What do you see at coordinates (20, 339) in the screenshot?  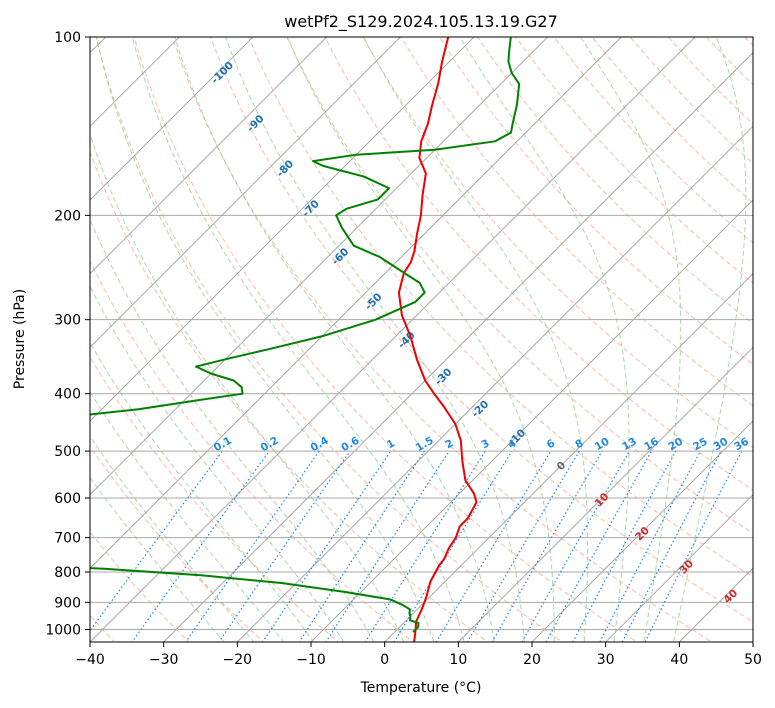 I see `y-axis-title: Pressure (hPa)` at bounding box center [20, 339].